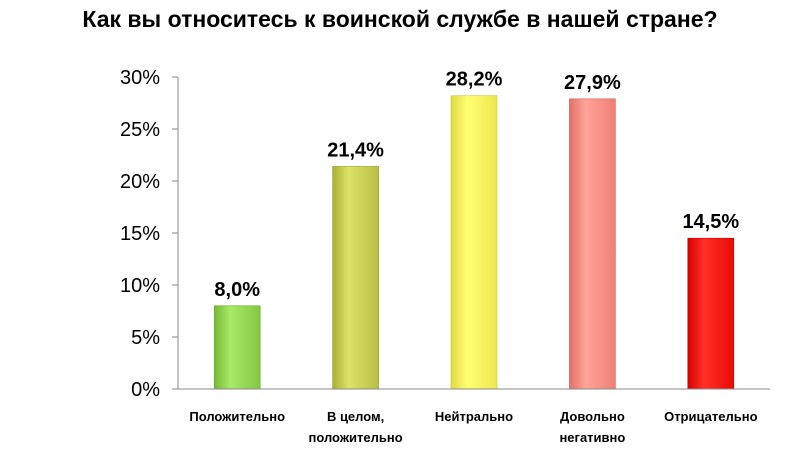  What do you see at coordinates (592, 83) in the screenshot?
I see `data-label: 27,9%` at bounding box center [592, 83].